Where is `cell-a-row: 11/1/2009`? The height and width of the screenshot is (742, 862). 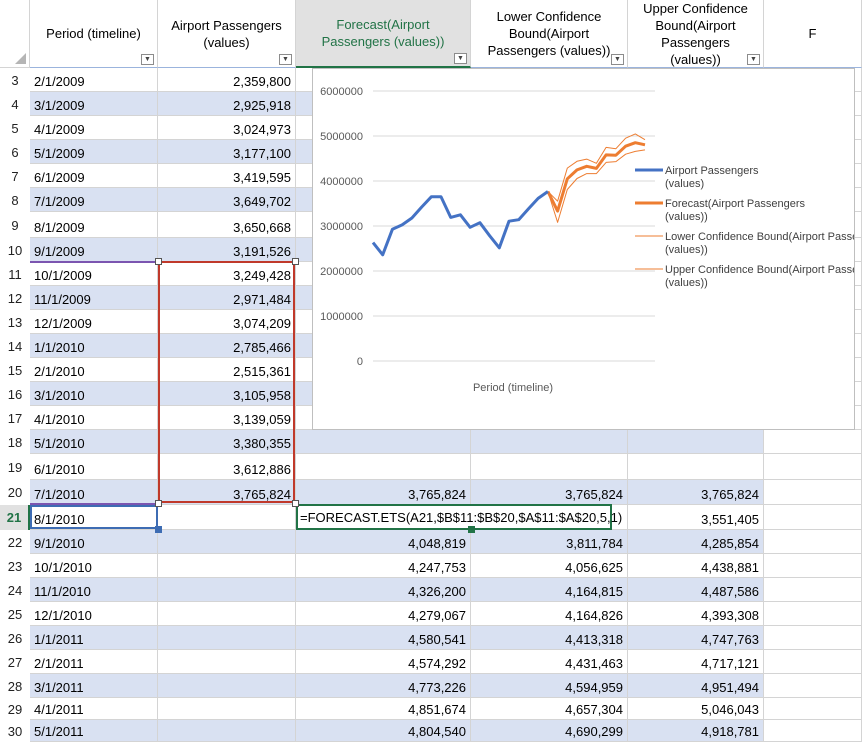 cell-a-row: 11/1/2009 is located at coordinates (94, 298).